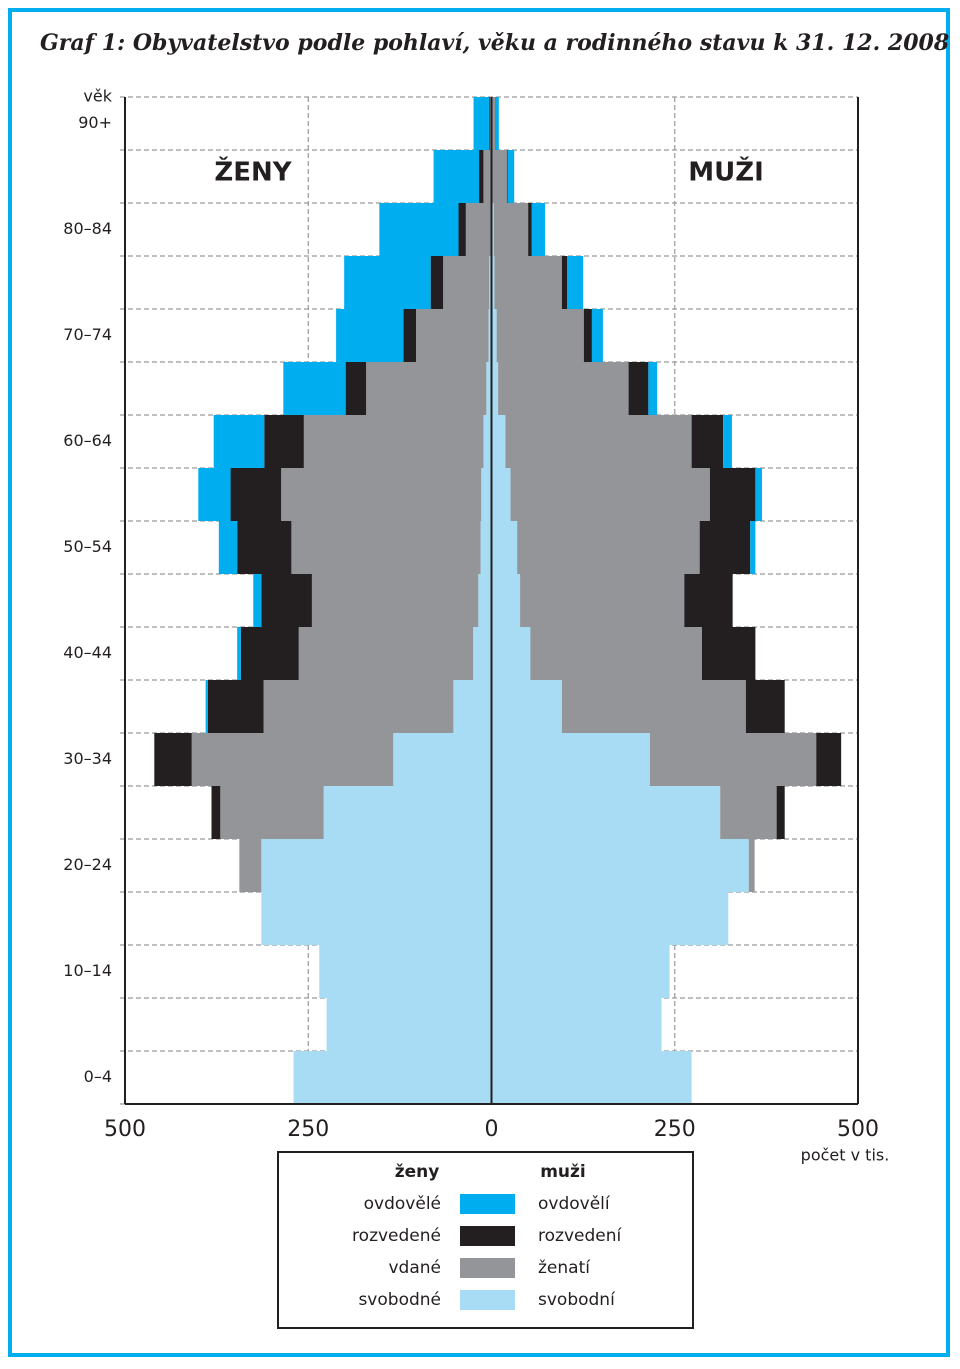 The height and width of the screenshot is (1369, 960). I want to click on group-label: ŽENY, so click(253, 172).